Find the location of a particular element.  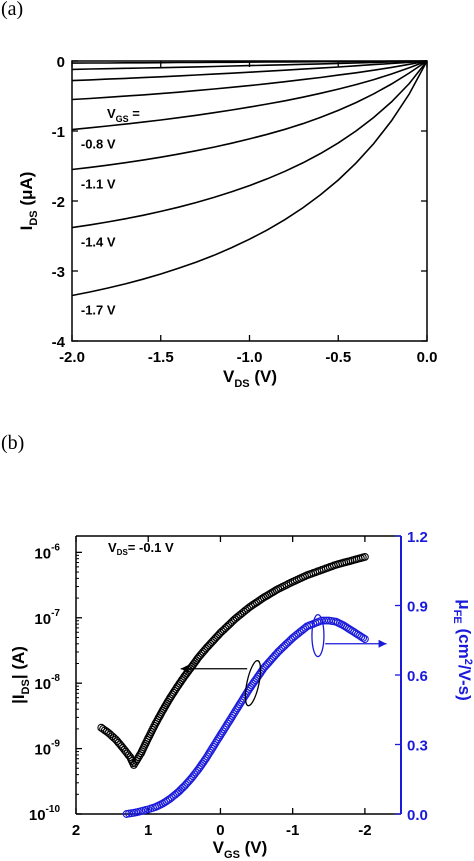

x-axis-title-b: VGS (V) is located at coordinates (240, 849).